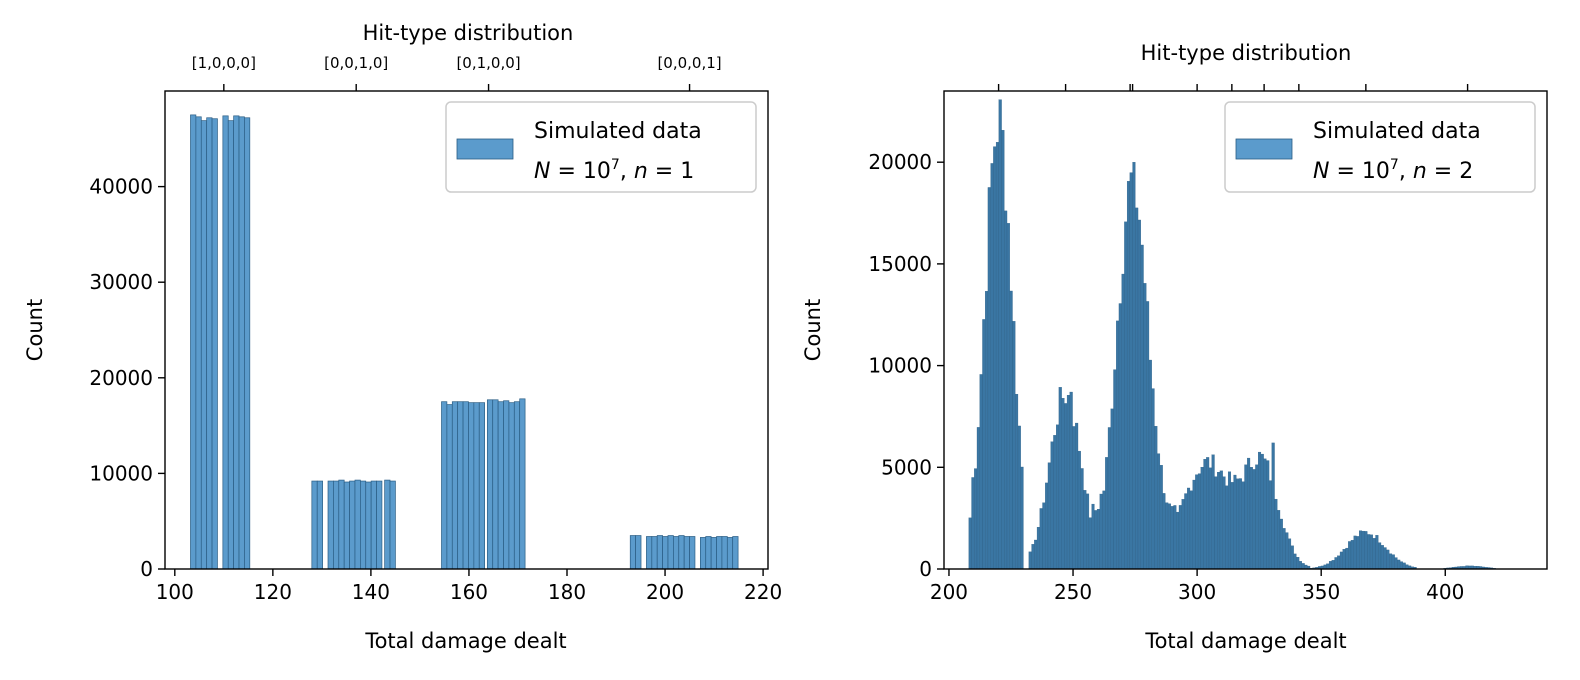 This screenshot has width=1580, height=680. Describe the element at coordinates (618, 131) in the screenshot. I see `left-legend-label-line1: Simulated data` at that location.